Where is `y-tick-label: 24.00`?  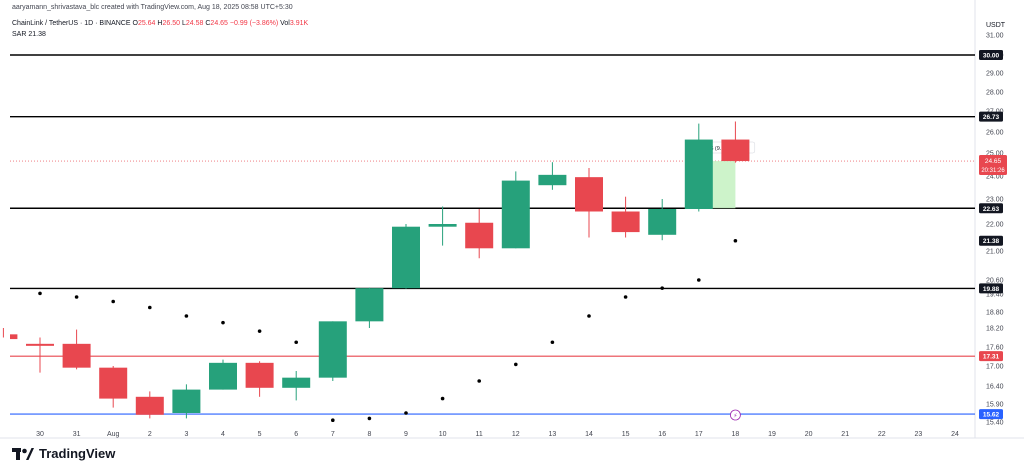
y-tick-label: 24.00 is located at coordinates (995, 177).